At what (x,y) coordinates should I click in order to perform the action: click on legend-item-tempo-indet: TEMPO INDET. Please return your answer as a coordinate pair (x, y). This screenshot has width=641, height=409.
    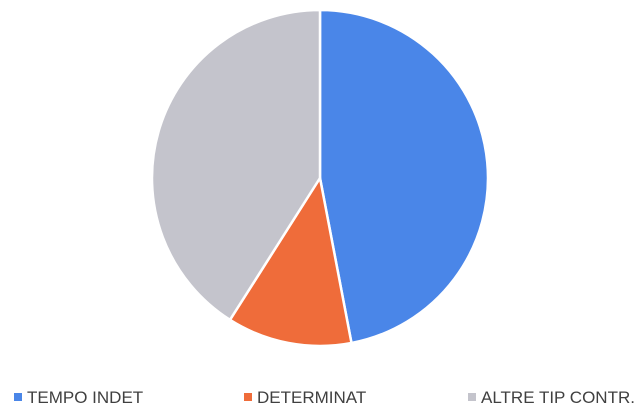
    Looking at the image, I should click on (78, 397).